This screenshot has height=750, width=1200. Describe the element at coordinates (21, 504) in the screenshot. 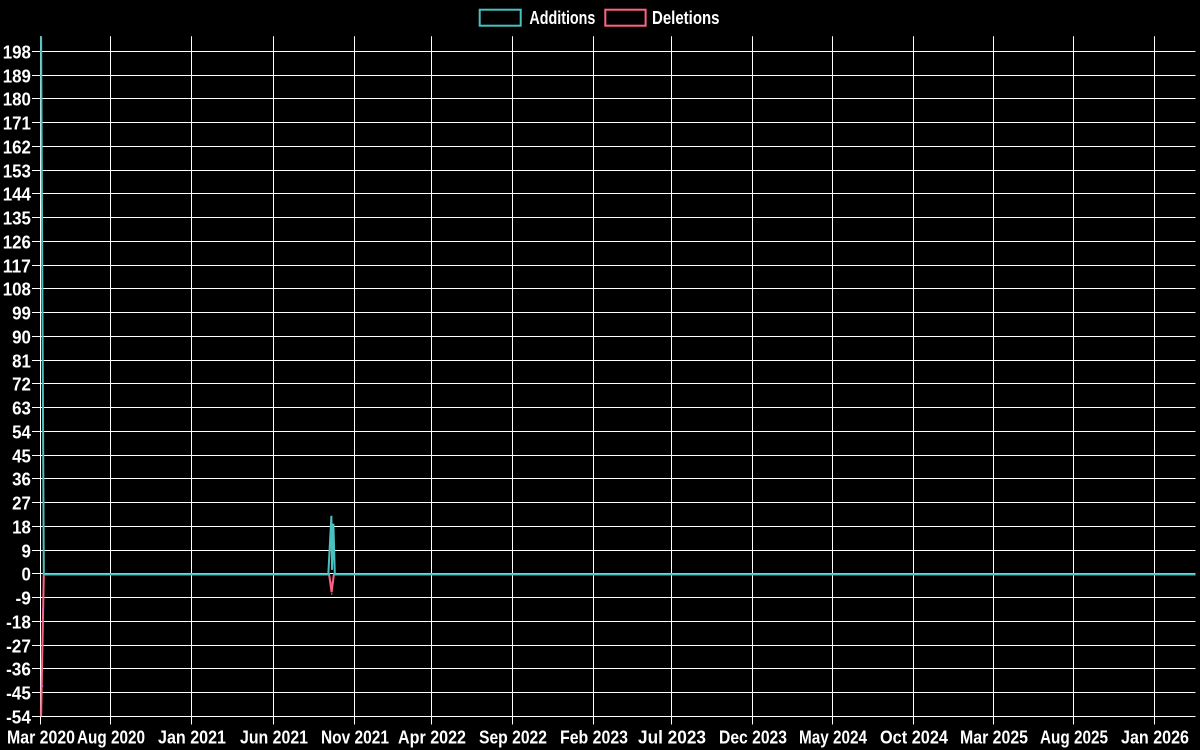

I see `svg-text: 27` at that location.